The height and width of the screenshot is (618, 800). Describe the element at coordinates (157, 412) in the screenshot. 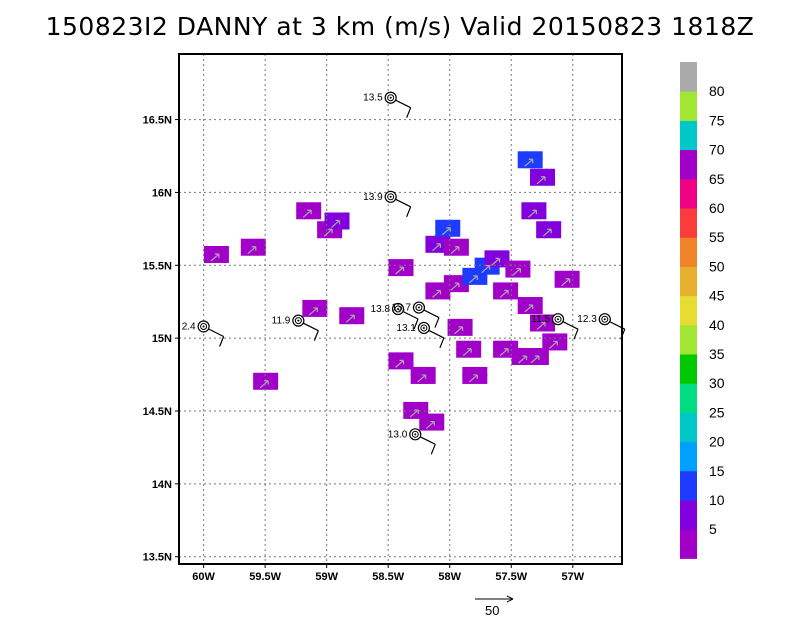

I see `lat-tick-label: 14.5N` at that location.